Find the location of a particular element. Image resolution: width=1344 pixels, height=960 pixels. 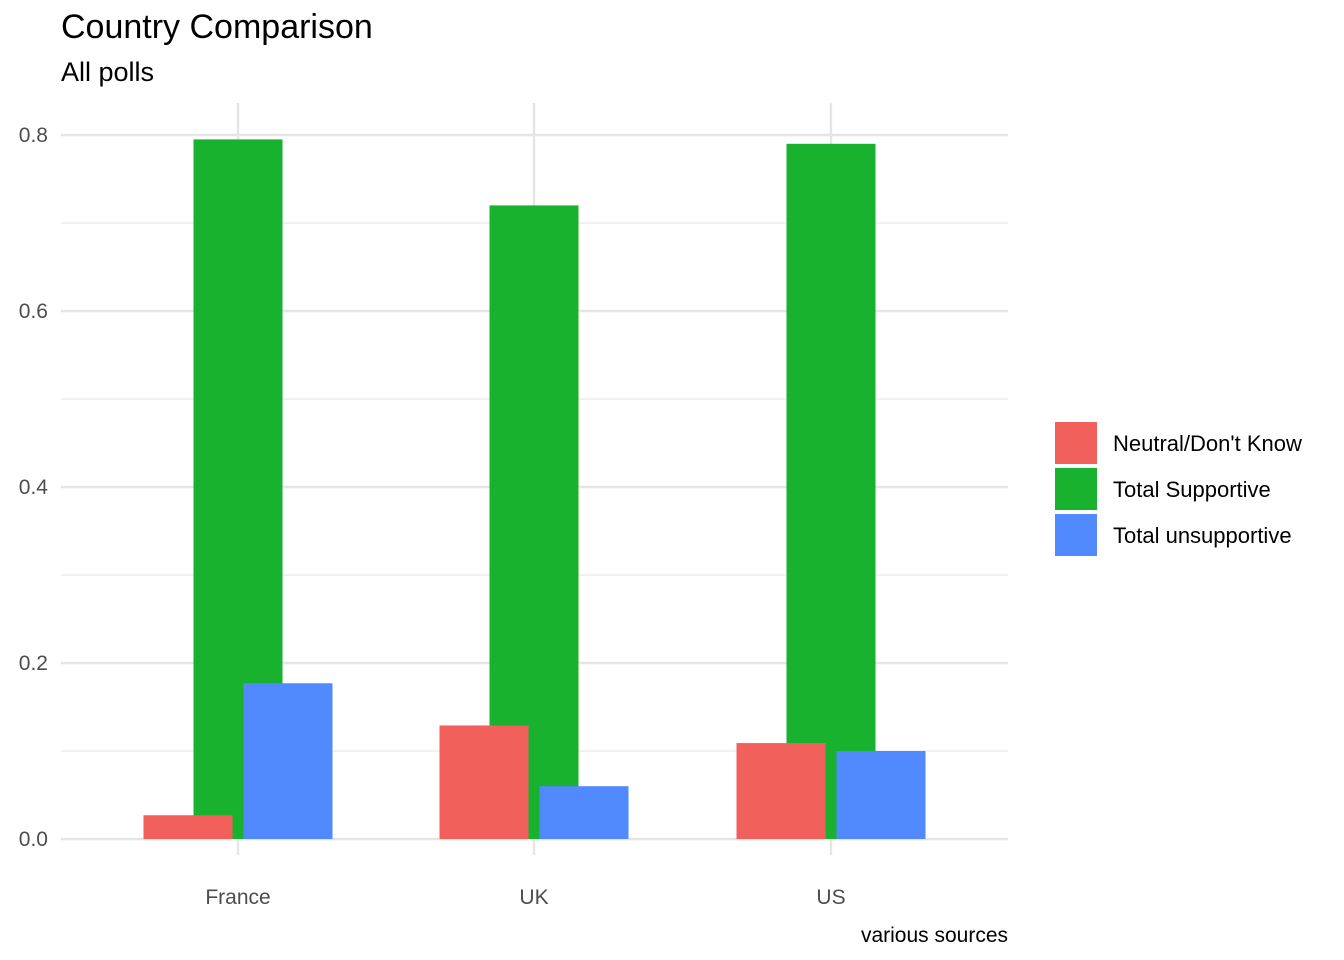

y-axis-ticks: 0.0 0.2 0.4 0.6 0.8 is located at coordinates (34, 487).